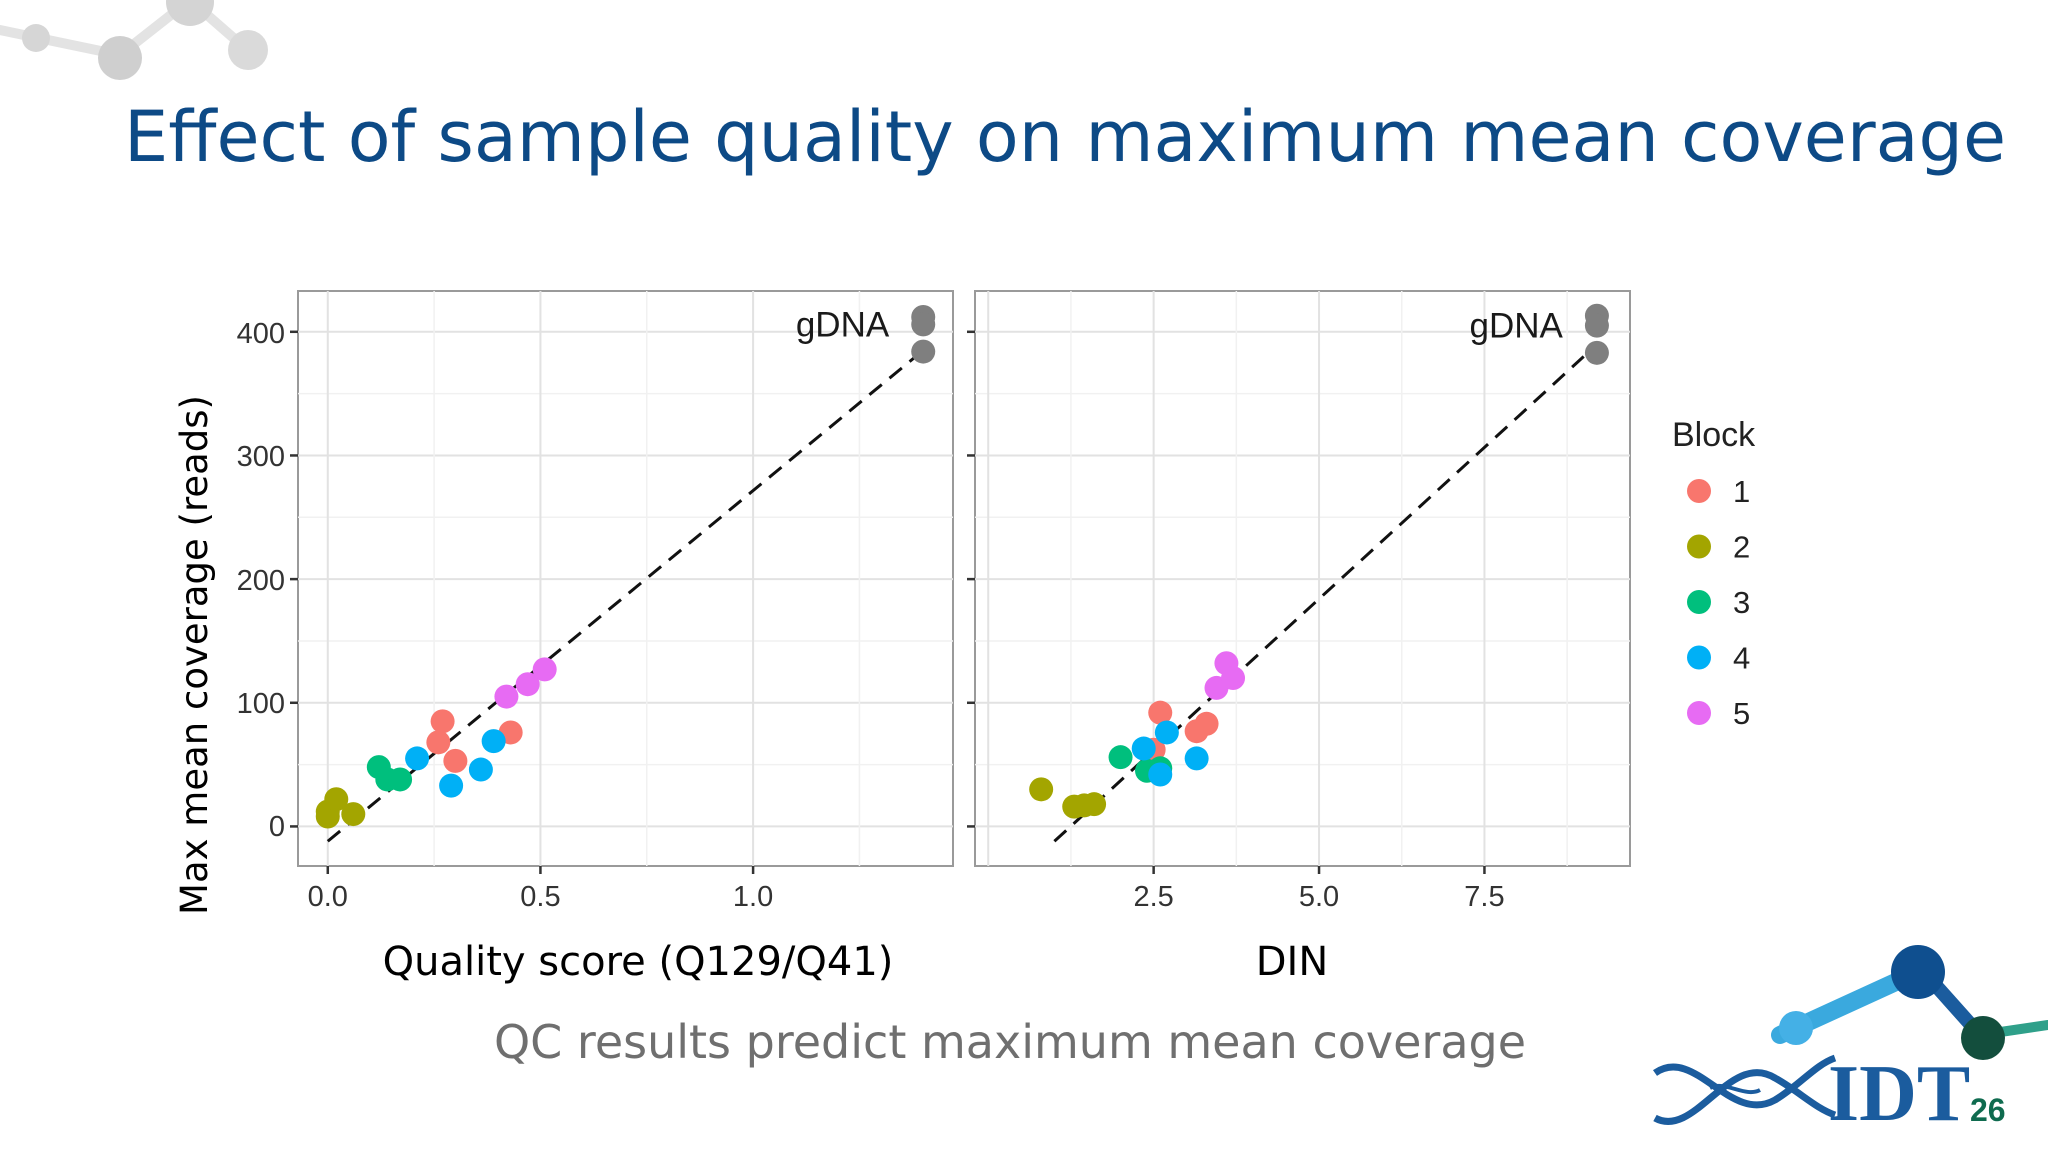 This screenshot has height=1152, width=2048. Describe the element at coordinates (1714, 435) in the screenshot. I see `legend-title: Block` at that location.